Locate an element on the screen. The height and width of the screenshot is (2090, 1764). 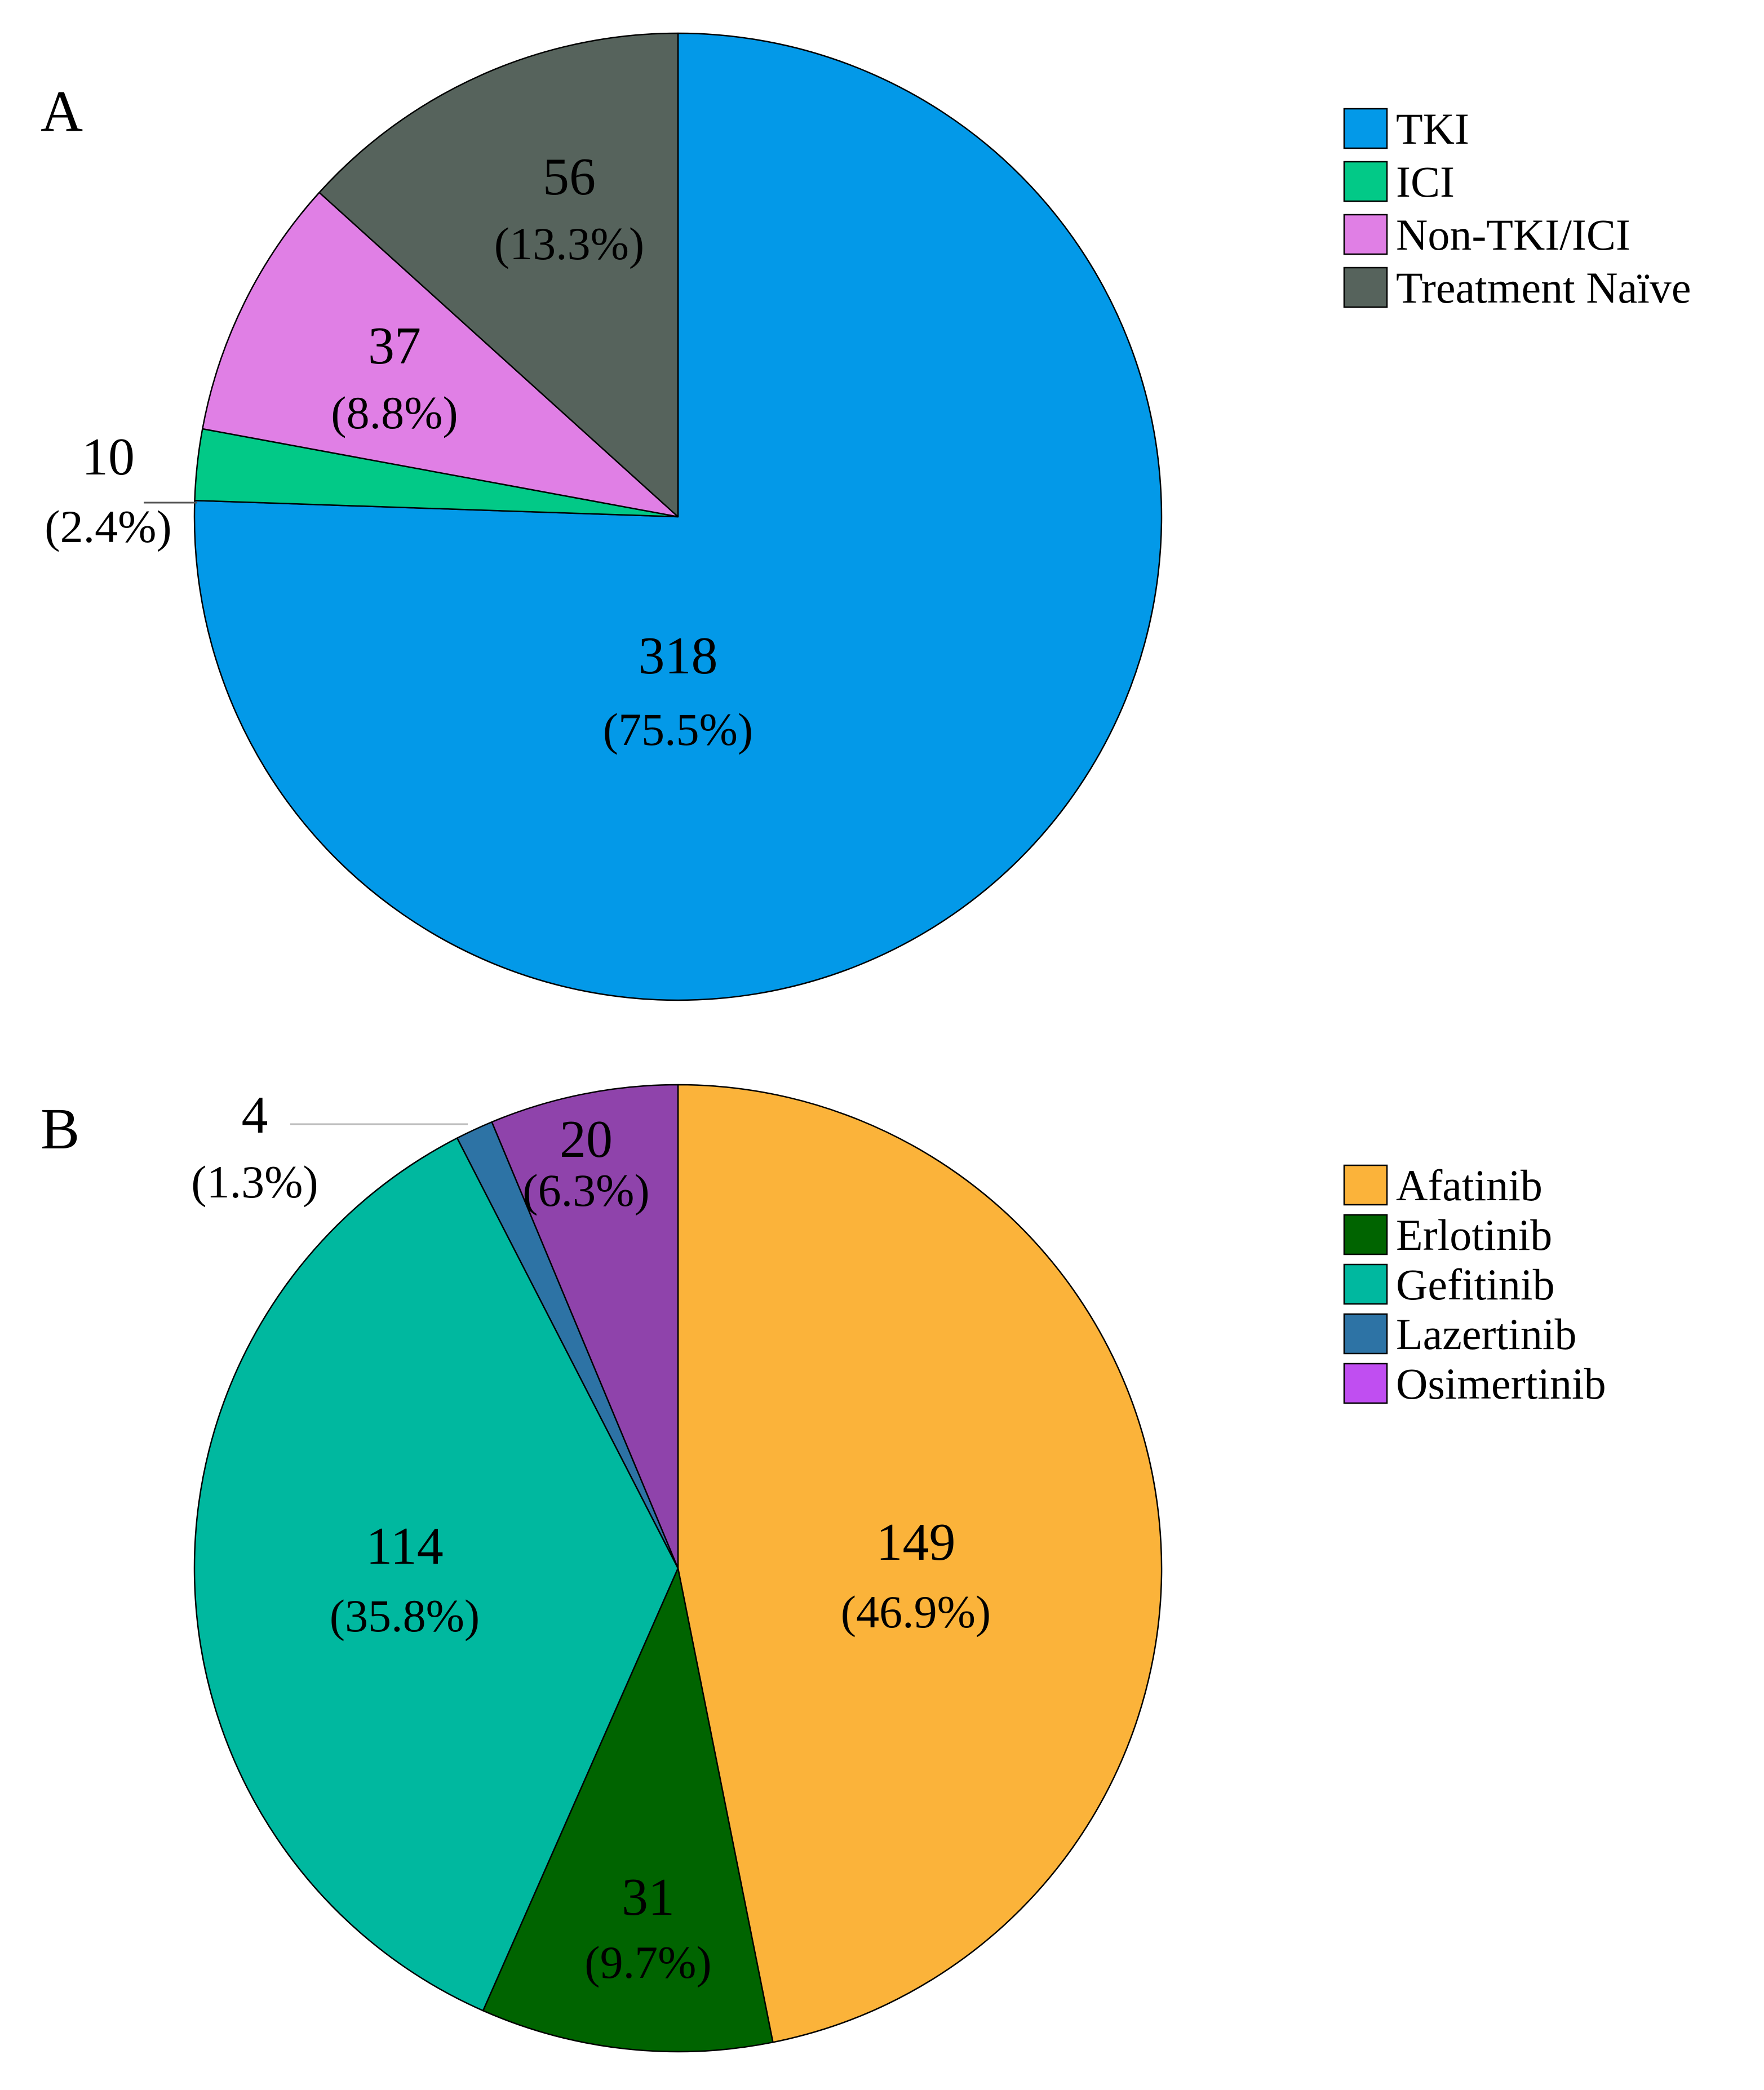
pie-b-legend-label-osimertinib: Osimertinib is located at coordinates (1501, 1383).